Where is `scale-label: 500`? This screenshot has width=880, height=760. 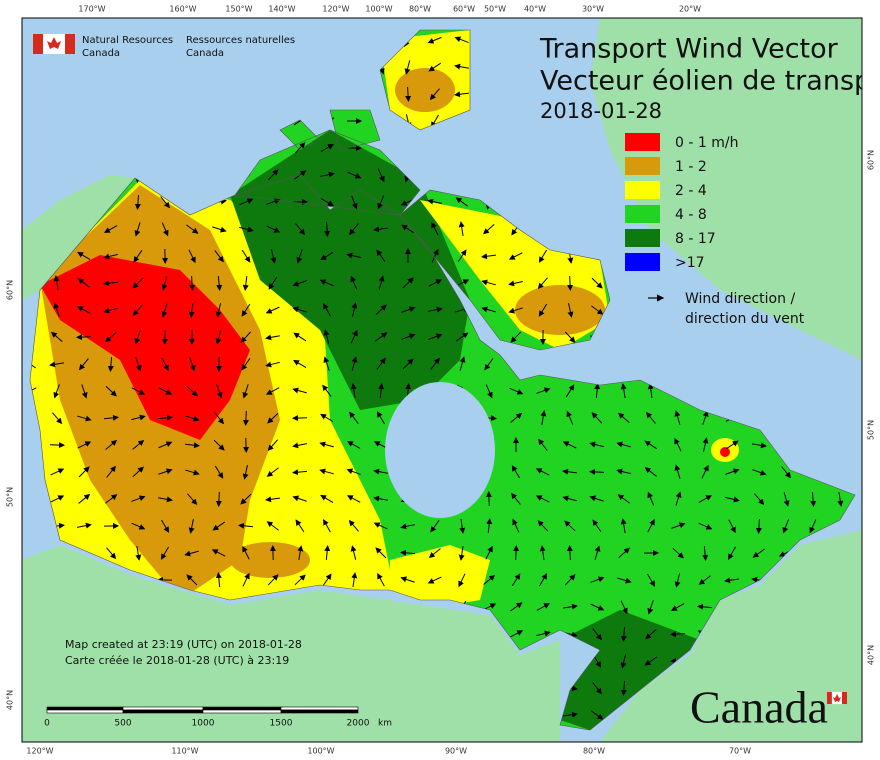
scale-label: 500 is located at coordinates (122, 724).